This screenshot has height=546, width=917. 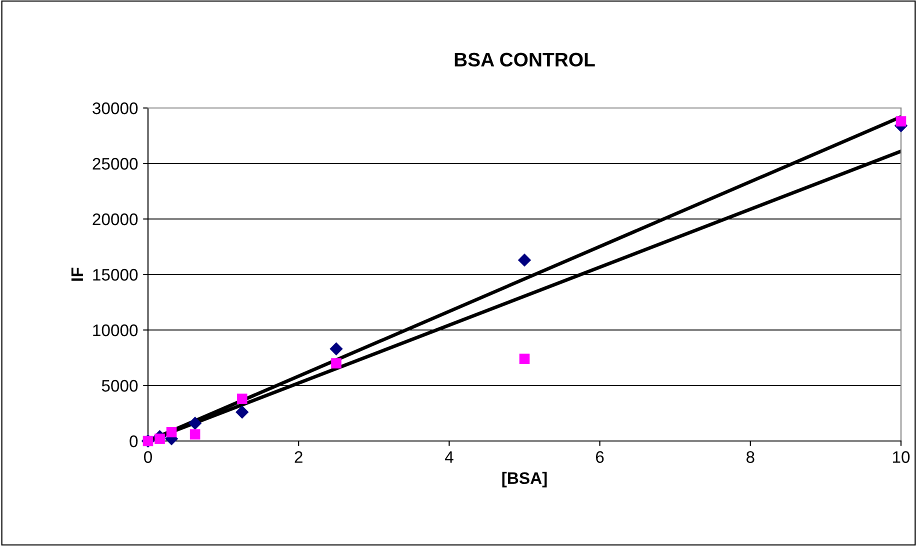 What do you see at coordinates (449, 457) in the screenshot?
I see `x-tick-label: 4` at bounding box center [449, 457].